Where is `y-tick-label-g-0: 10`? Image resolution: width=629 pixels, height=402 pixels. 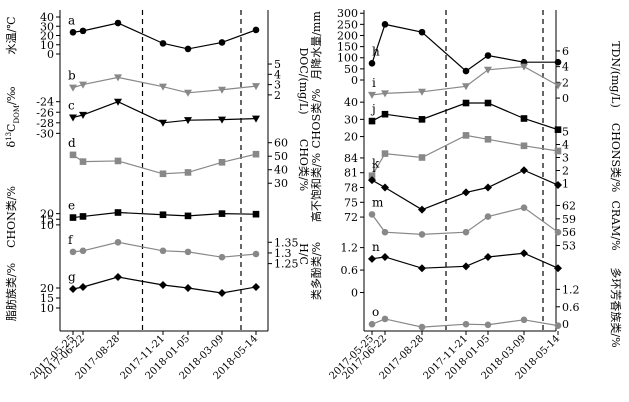
y-tick-label-g-0: 10 is located at coordinates (47, 308).